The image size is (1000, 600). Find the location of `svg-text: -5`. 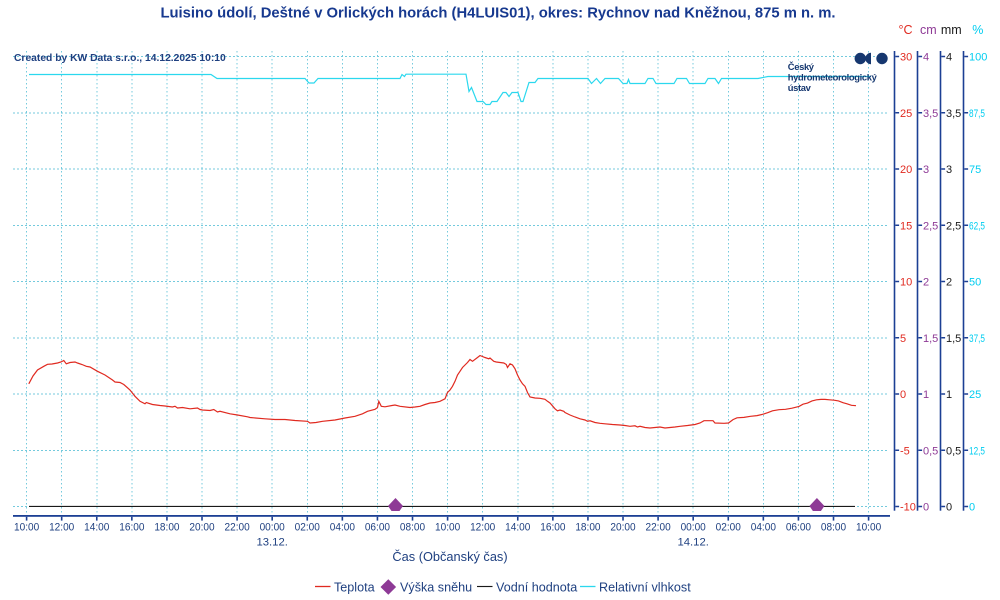

svg-text: -5 is located at coordinates (905, 451).